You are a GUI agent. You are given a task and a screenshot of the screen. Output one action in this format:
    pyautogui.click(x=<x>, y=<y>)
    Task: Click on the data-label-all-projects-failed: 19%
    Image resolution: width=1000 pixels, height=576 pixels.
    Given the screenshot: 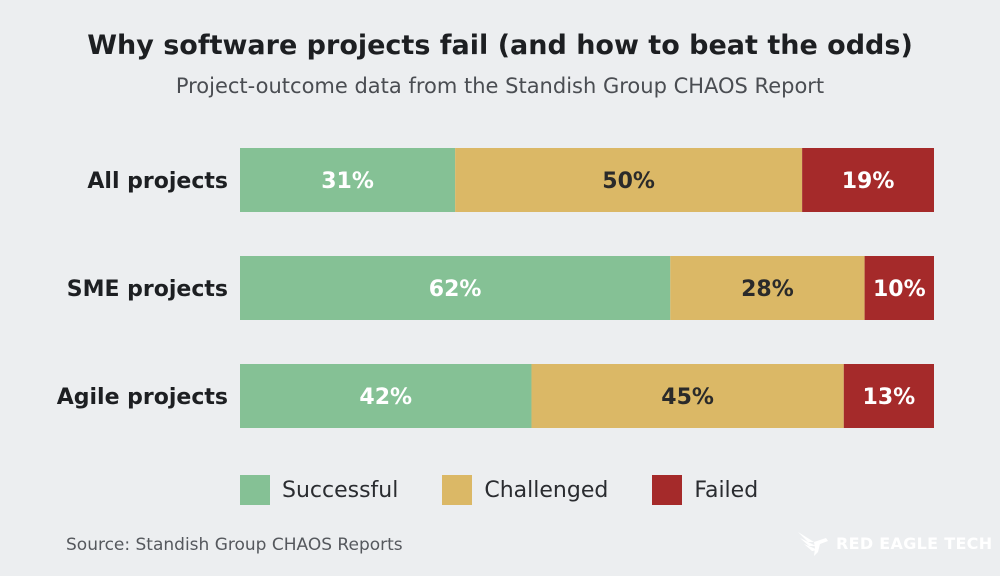 What is the action you would take?
    pyautogui.click(x=868, y=181)
    